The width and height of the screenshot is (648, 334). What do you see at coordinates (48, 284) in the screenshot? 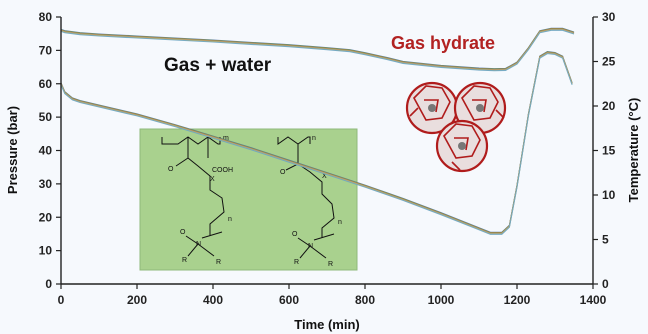
I see `left-y-tick-label: 0` at bounding box center [48, 284].